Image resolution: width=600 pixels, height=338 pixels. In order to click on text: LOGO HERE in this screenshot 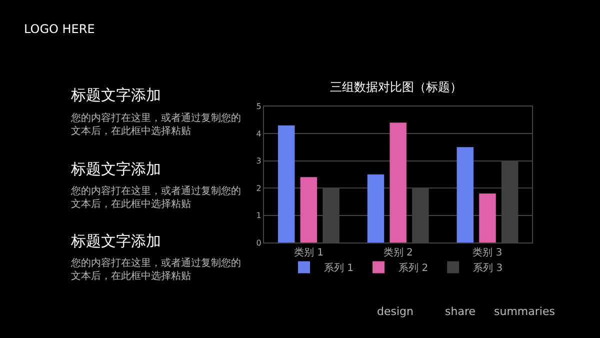, I will do `click(59, 29)`.